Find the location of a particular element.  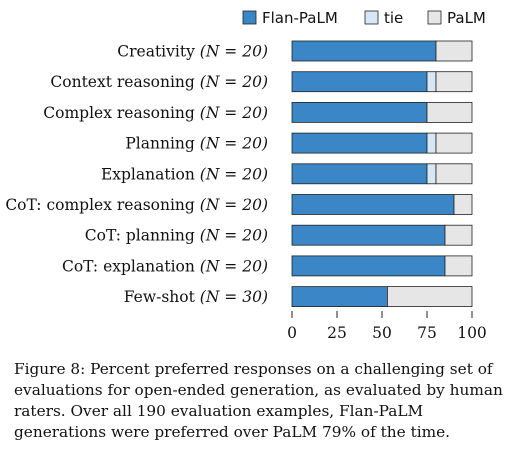

x-tick-label: 0 is located at coordinates (292, 333).